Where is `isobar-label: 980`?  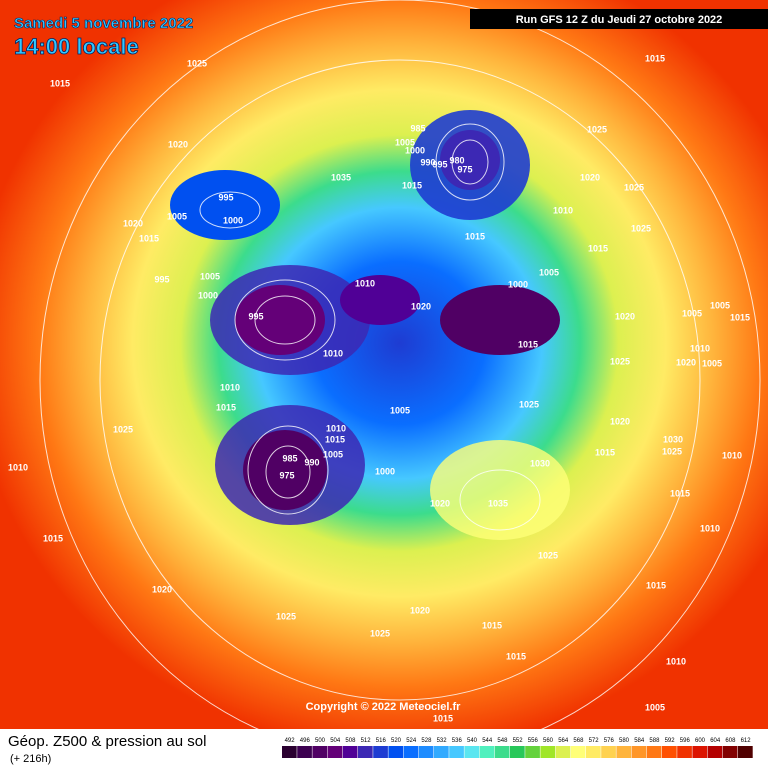
isobar-label: 980 is located at coordinates (456, 160).